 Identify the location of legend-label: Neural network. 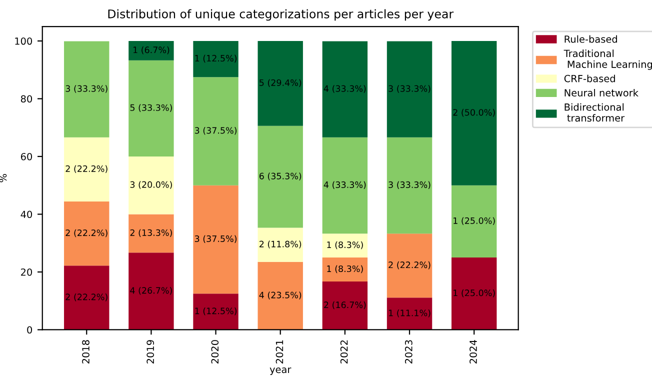
(601, 92).